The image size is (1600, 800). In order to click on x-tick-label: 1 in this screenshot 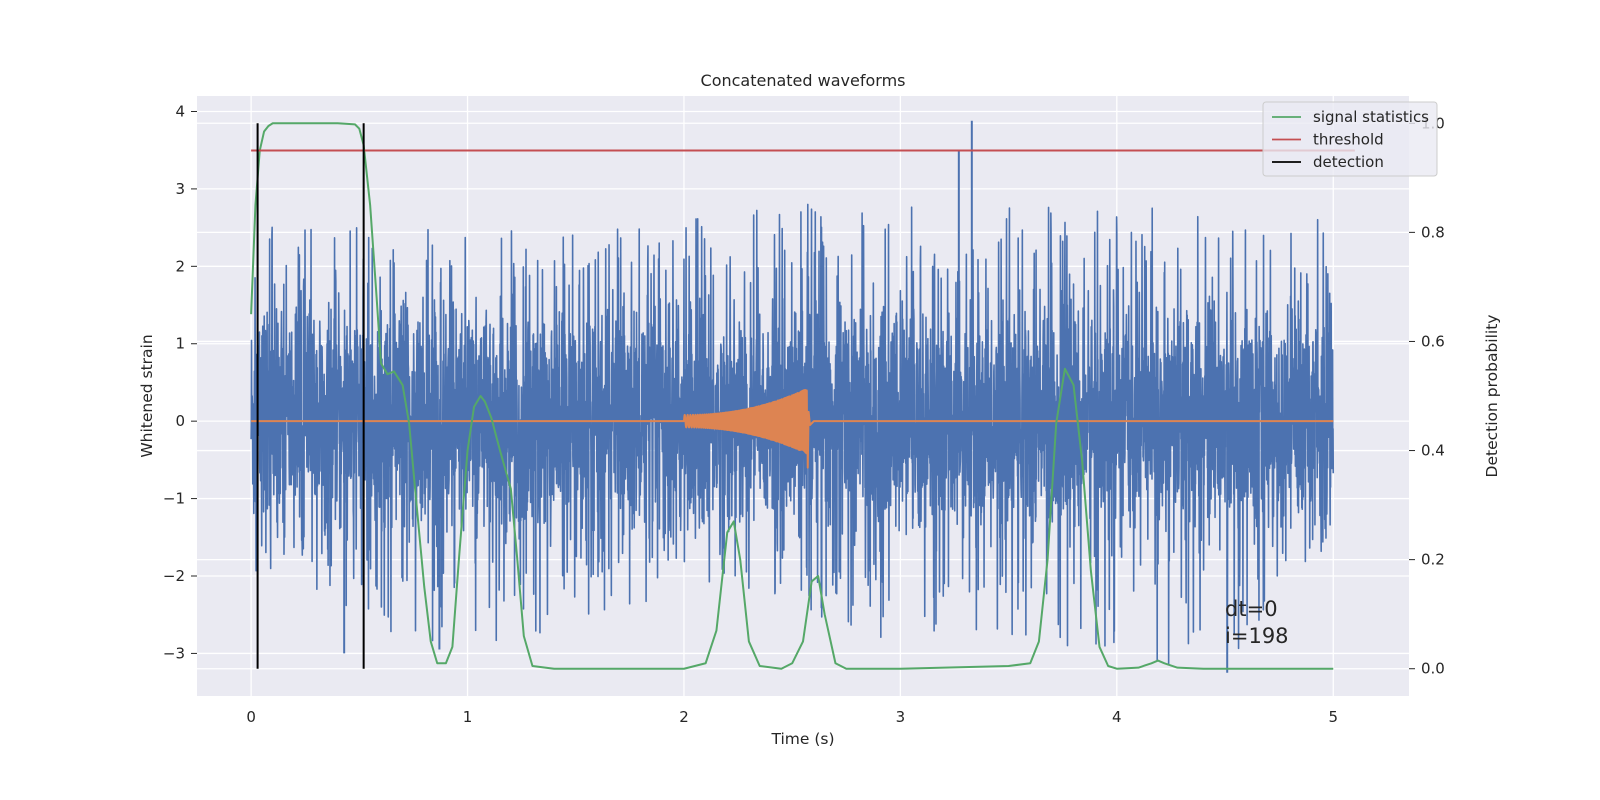, I will do `click(468, 717)`.